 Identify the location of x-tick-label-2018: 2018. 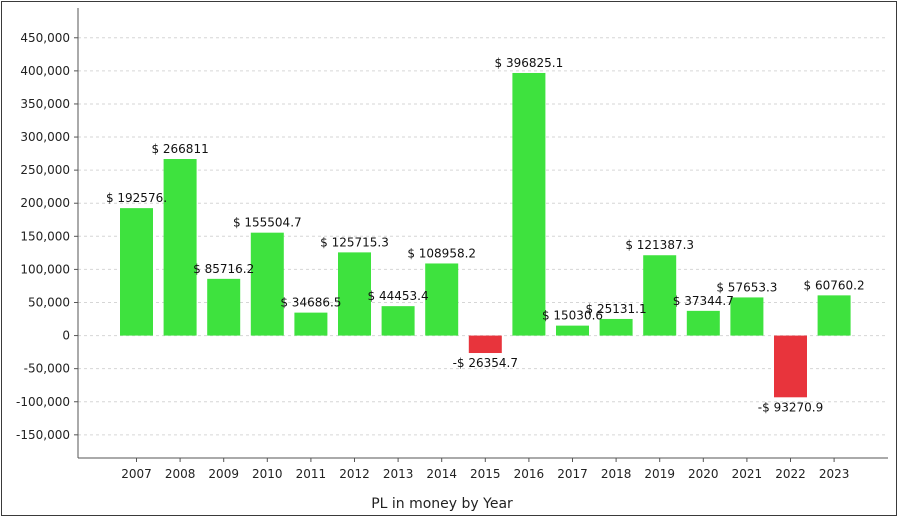
(616, 474).